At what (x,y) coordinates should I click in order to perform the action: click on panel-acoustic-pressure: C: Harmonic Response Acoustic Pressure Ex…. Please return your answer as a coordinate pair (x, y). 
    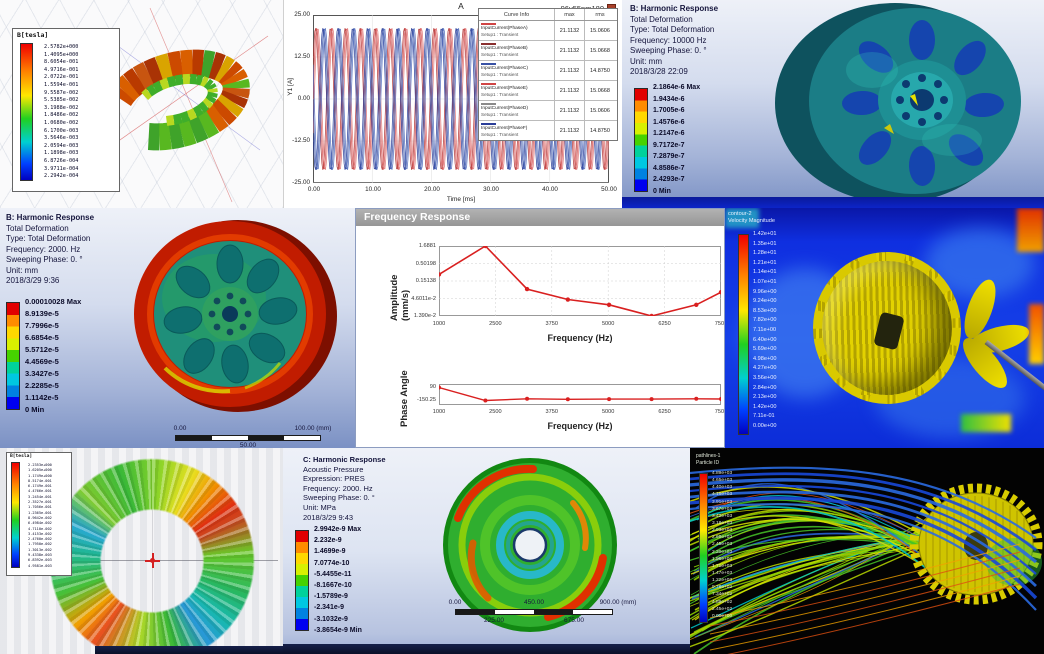
    Looking at the image, I should click on (486, 551).